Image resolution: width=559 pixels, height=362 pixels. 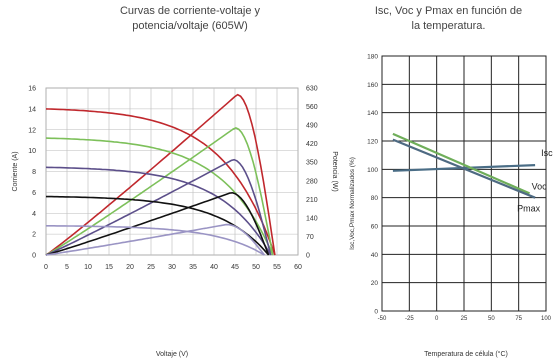 What do you see at coordinates (88, 267) in the screenshot?
I see `chart1-x-tick-label: 10` at bounding box center [88, 267].